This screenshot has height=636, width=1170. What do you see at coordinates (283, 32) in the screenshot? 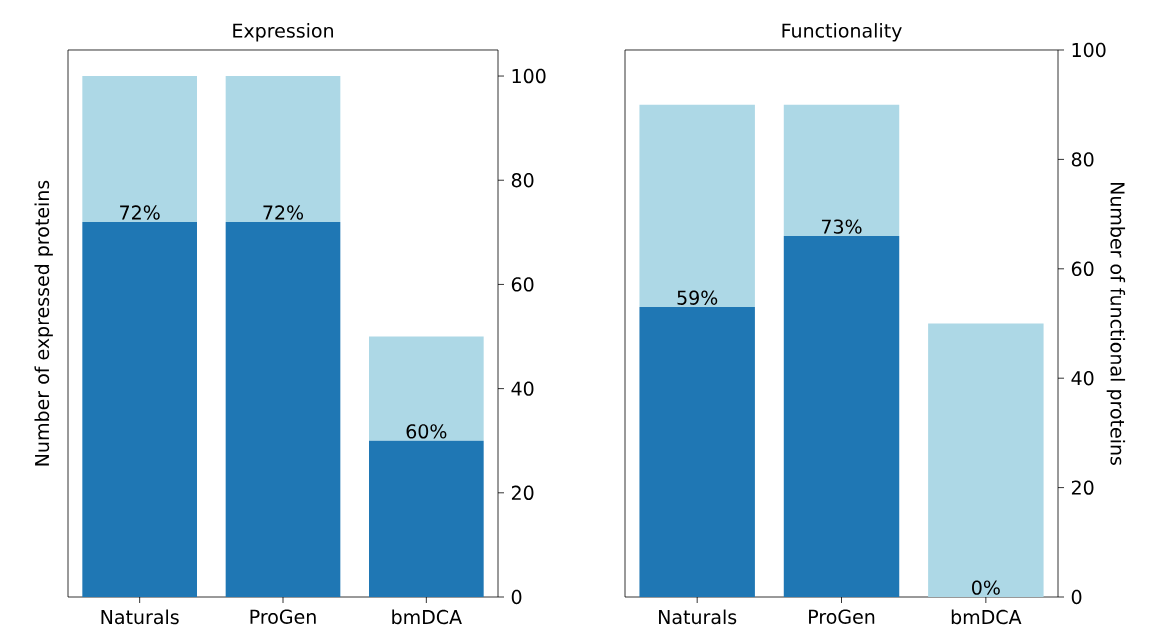
I see `chart-title: Expression` at bounding box center [283, 32].